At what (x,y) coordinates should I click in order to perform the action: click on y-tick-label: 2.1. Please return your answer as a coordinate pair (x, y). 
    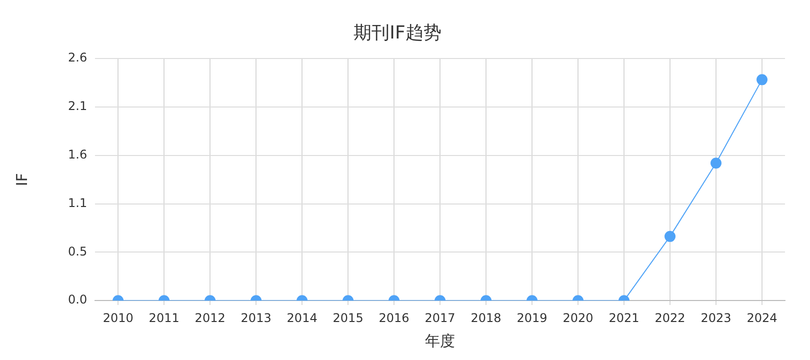
    Looking at the image, I should click on (78, 106).